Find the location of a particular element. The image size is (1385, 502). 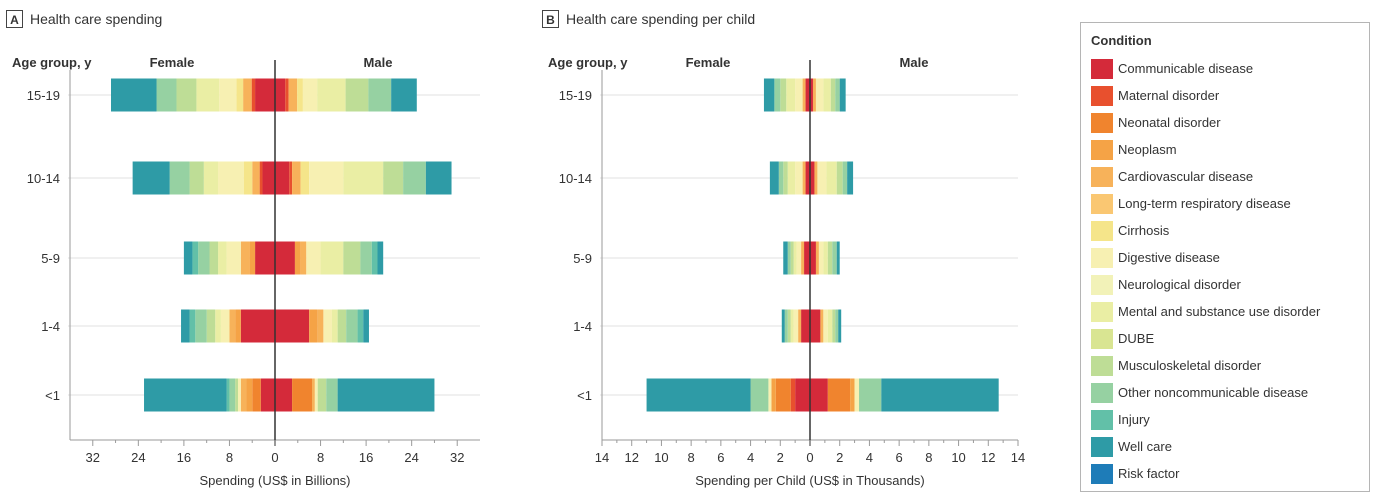

panel-letter-box is located at coordinates (14, 19).